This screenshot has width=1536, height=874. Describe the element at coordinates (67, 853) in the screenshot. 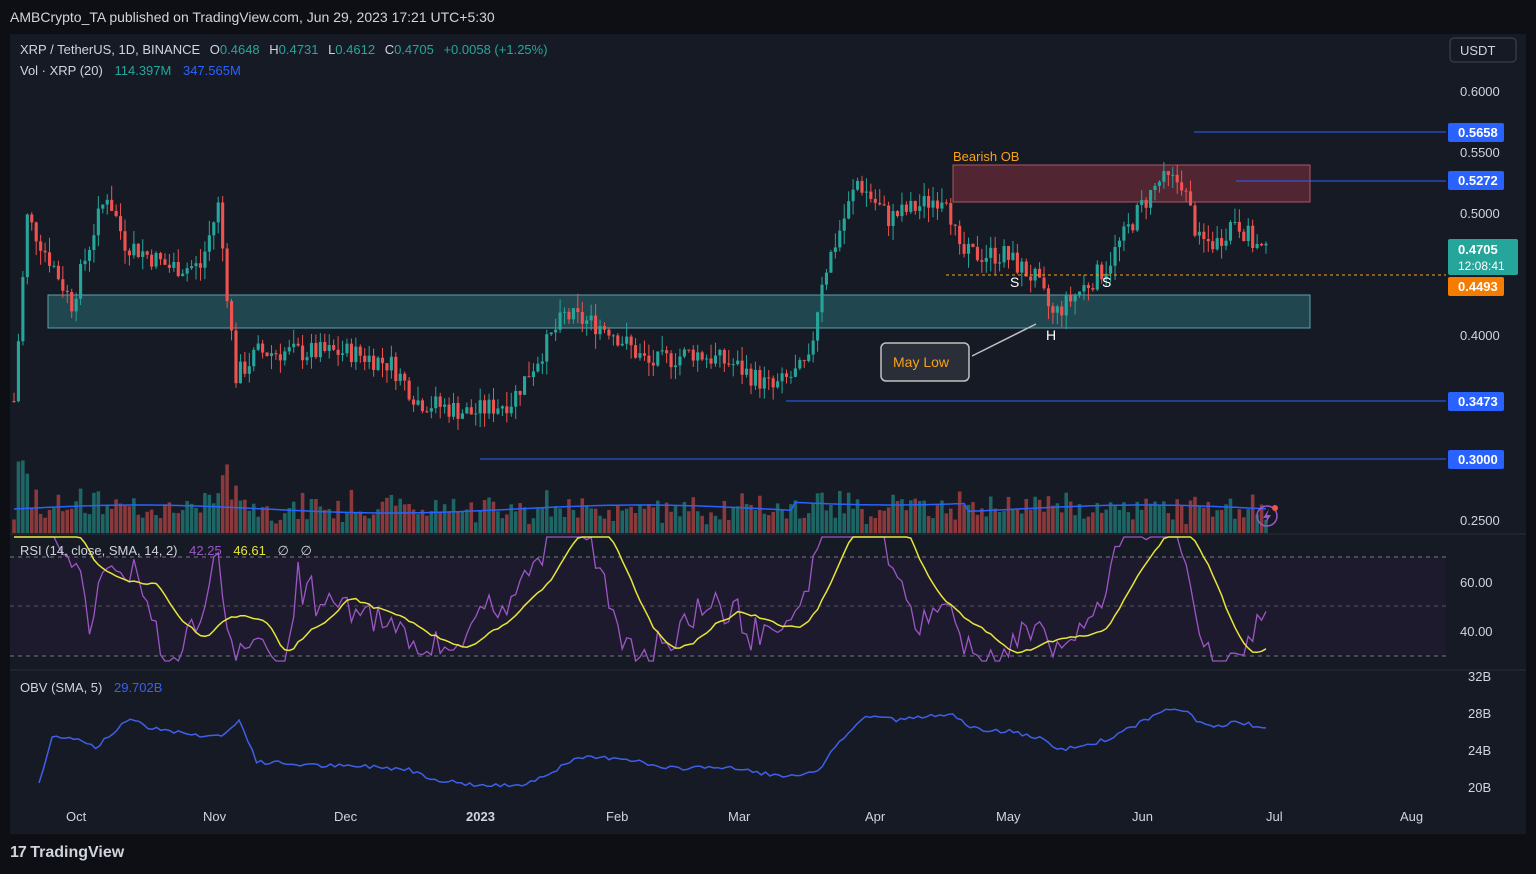

I see `tradingview-logo: 17 TradingView` at that location.